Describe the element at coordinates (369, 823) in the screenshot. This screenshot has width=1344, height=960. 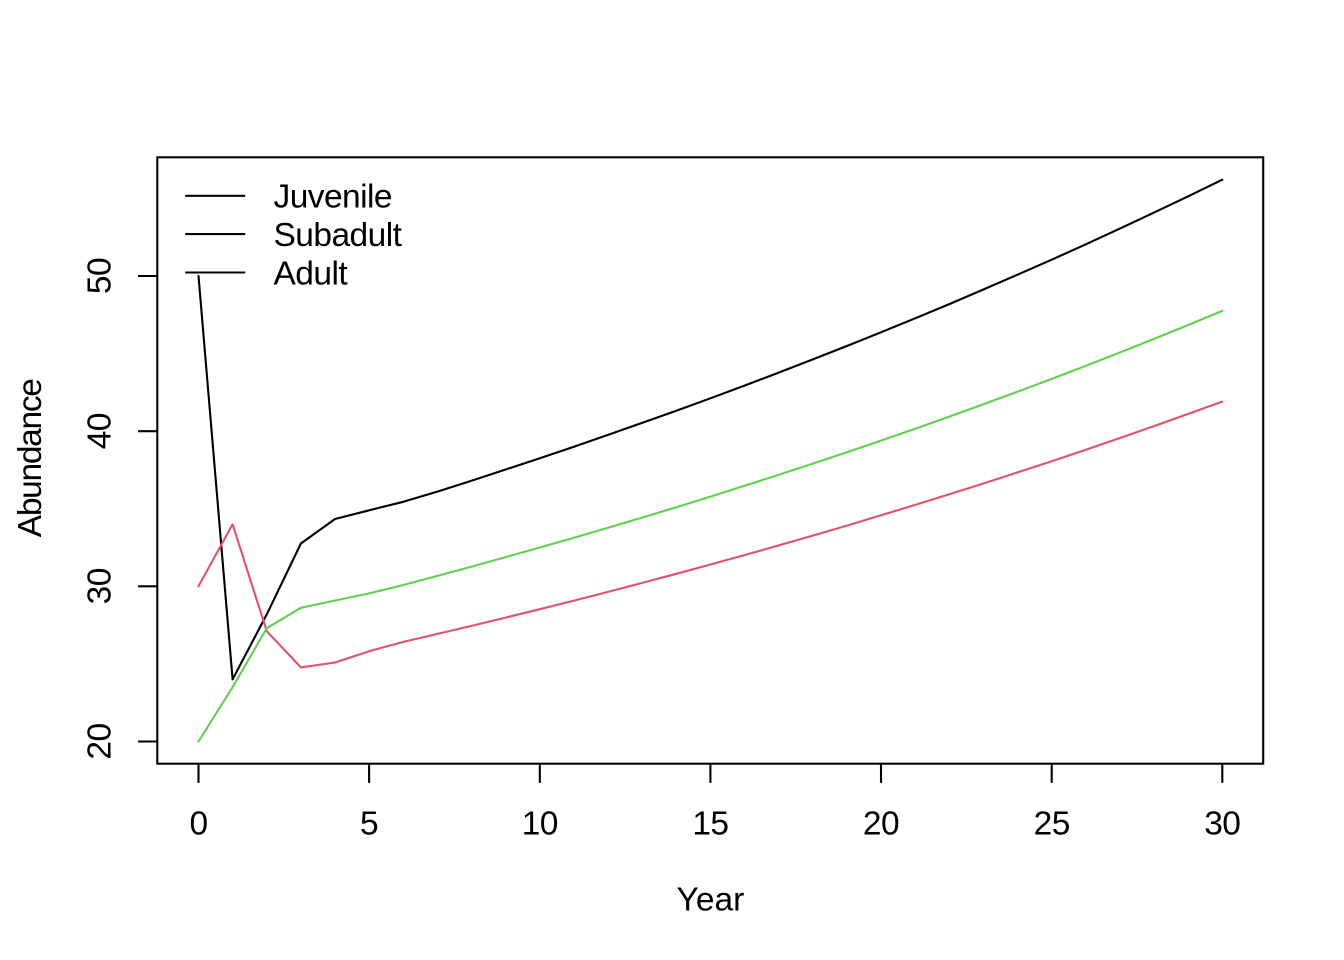
I see `svg-text: 5` at that location.